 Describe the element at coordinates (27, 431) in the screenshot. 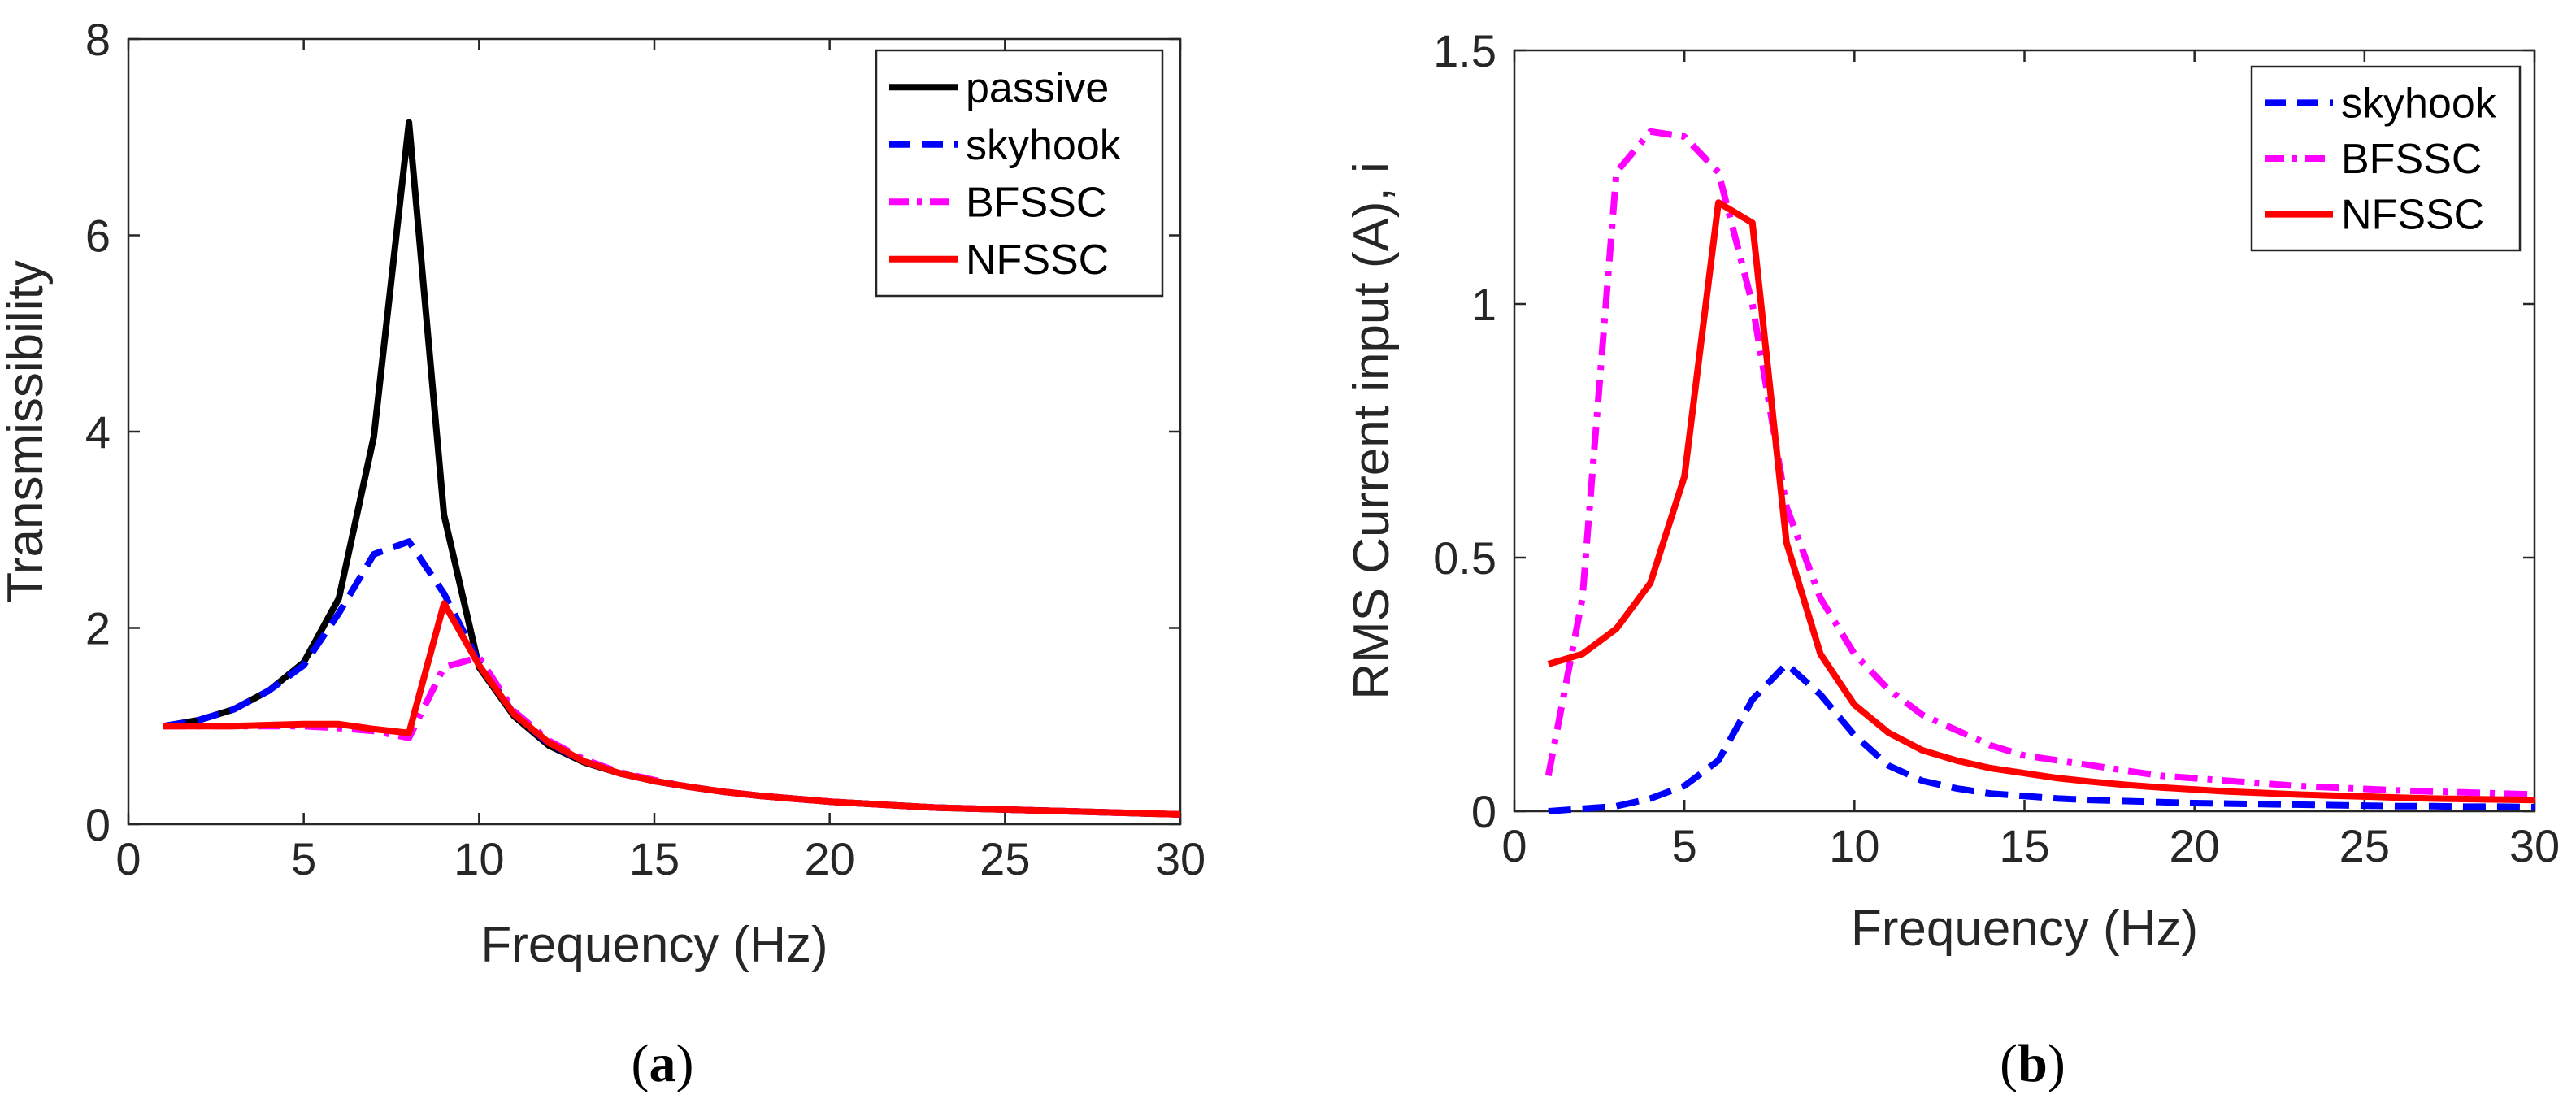

I see `y-axis-label: Transmissibility` at that location.